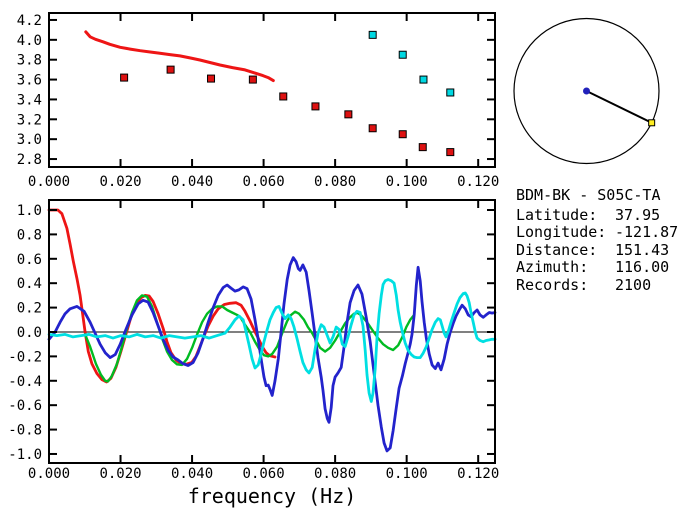  What do you see at coordinates (600, 215) in the screenshot?
I see `station-info-row: Latitude: 37.95` at bounding box center [600, 215].